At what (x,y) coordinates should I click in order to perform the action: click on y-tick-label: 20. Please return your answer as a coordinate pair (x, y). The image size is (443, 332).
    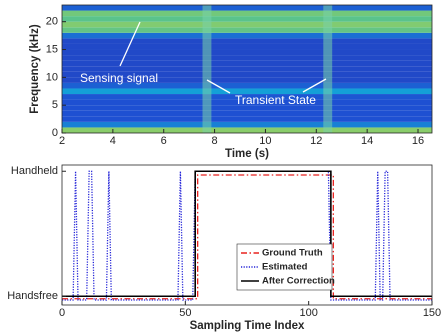
    Looking at the image, I should click on (52, 22).